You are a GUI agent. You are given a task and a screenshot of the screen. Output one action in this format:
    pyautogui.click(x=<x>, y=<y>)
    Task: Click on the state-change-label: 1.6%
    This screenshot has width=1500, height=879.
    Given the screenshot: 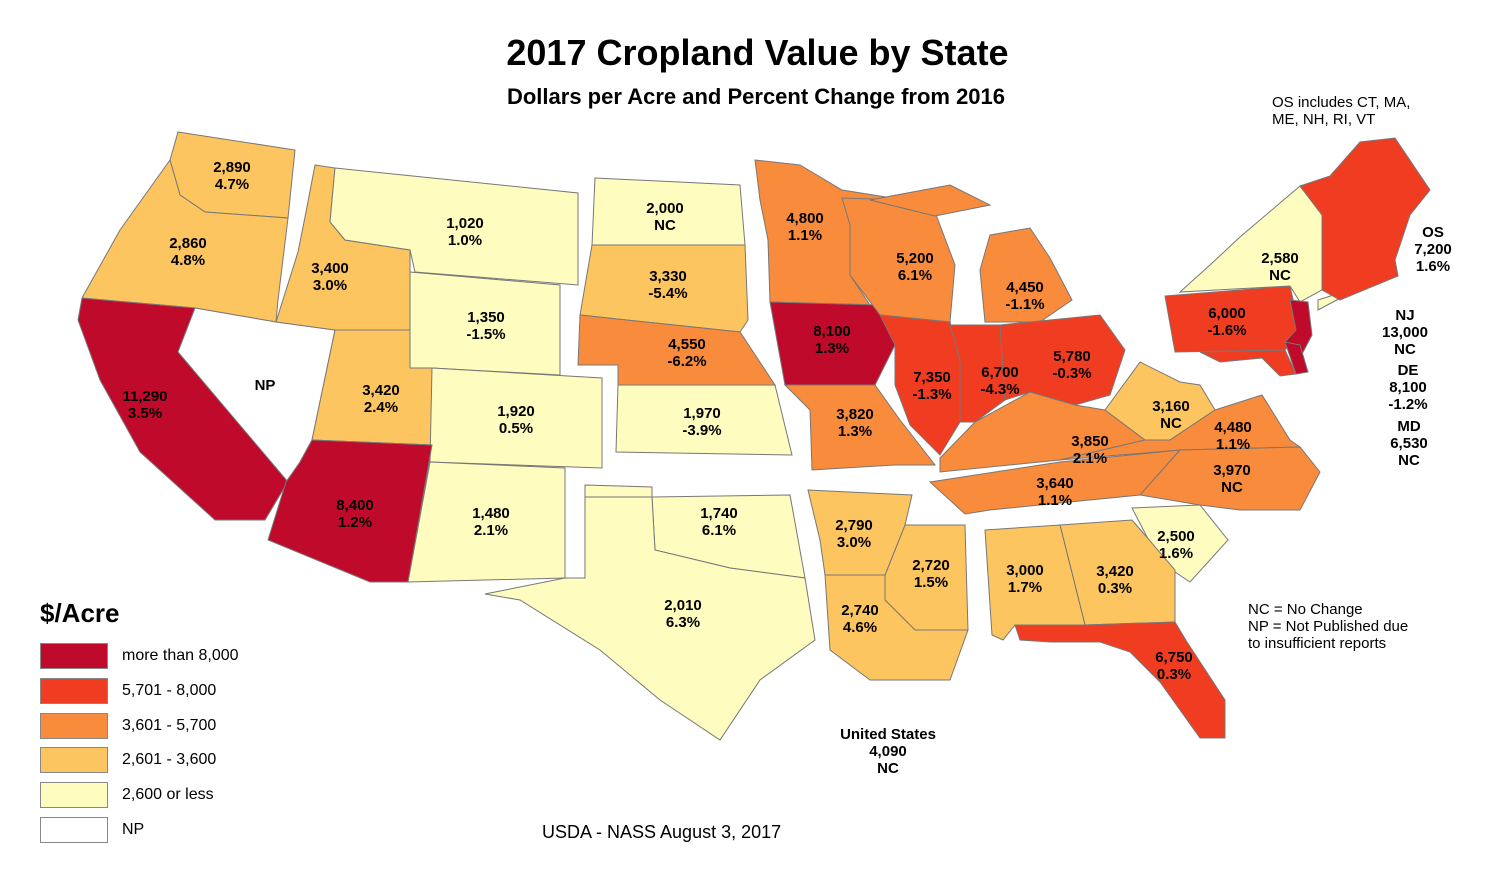 What is the action you would take?
    pyautogui.click(x=1176, y=553)
    